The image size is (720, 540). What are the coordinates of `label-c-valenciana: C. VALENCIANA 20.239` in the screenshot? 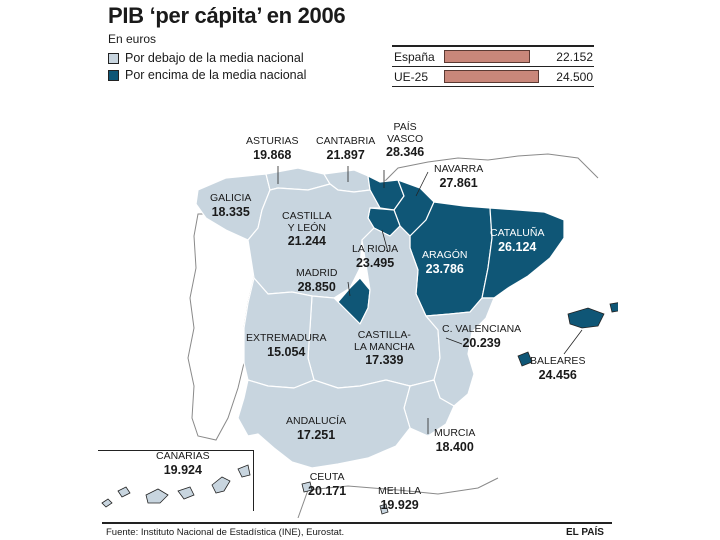 It's located at (482, 336).